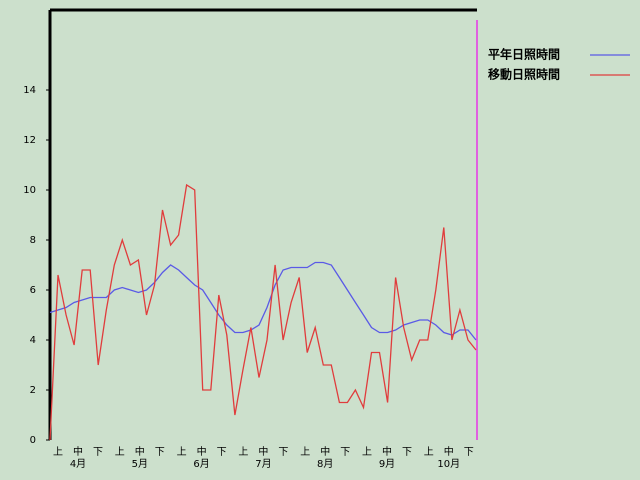 This screenshot has height=480, width=640. Describe the element at coordinates (33, 340) in the screenshot. I see `y-tick-label: 4` at that location.